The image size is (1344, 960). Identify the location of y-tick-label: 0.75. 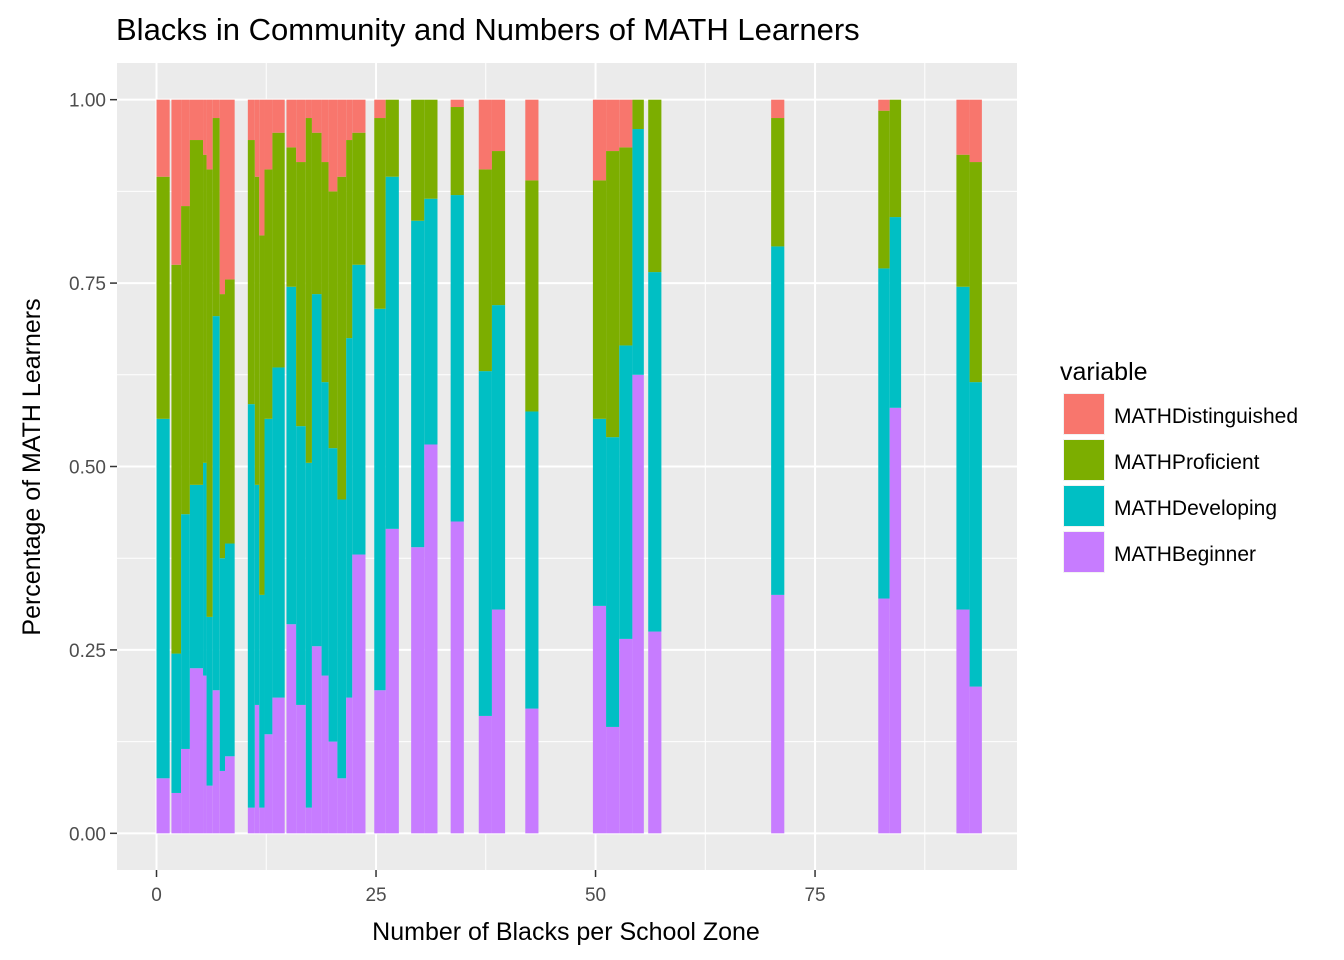
(87, 284).